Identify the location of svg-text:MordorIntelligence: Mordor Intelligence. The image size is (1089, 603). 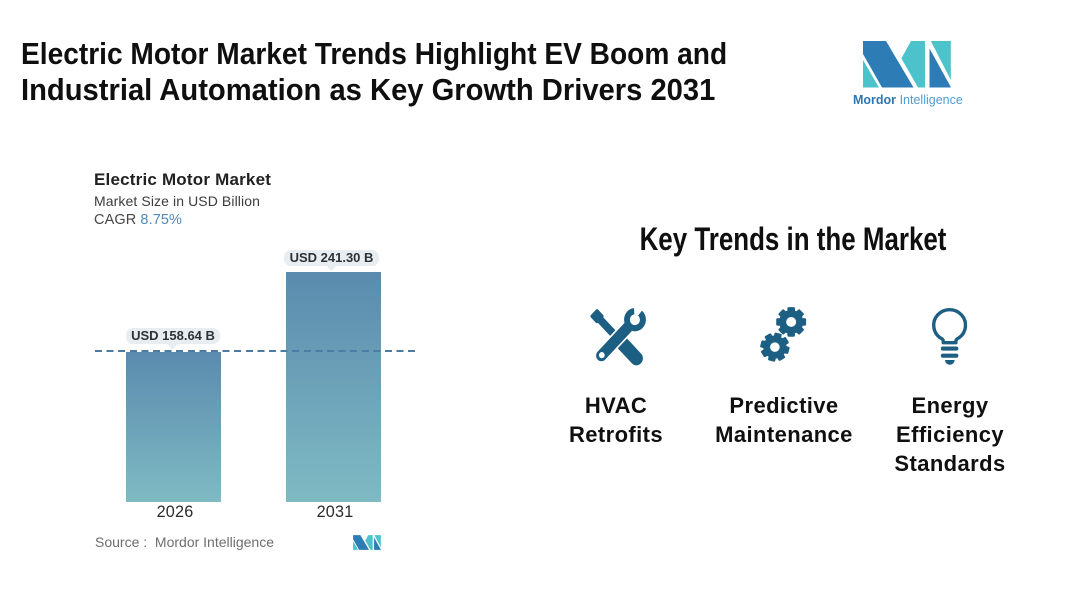
(908, 100).